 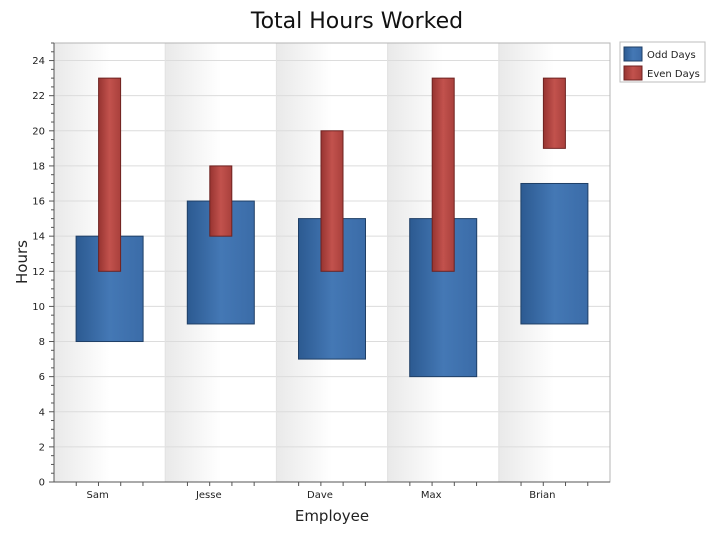 What do you see at coordinates (110, 174) in the screenshot?
I see `even-days-bar-sam` at bounding box center [110, 174].